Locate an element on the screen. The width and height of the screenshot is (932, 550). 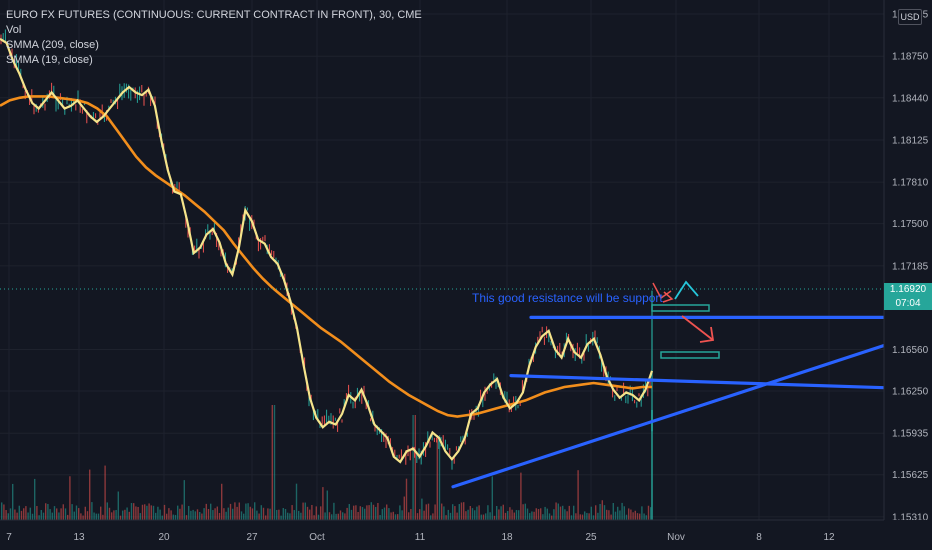
legend-smma-19: SMMA (19, close) is located at coordinates (49, 60).